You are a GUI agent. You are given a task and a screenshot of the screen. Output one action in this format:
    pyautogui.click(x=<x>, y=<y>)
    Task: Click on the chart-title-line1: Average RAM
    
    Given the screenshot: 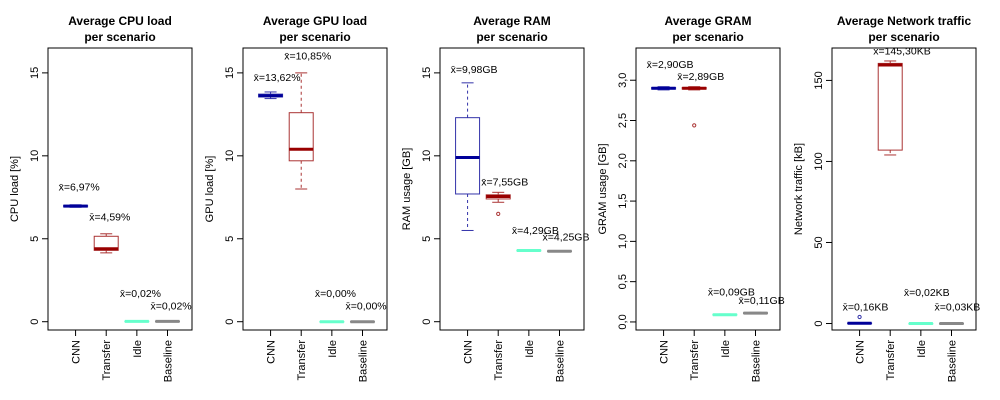 What is the action you would take?
    pyautogui.click(x=512, y=21)
    